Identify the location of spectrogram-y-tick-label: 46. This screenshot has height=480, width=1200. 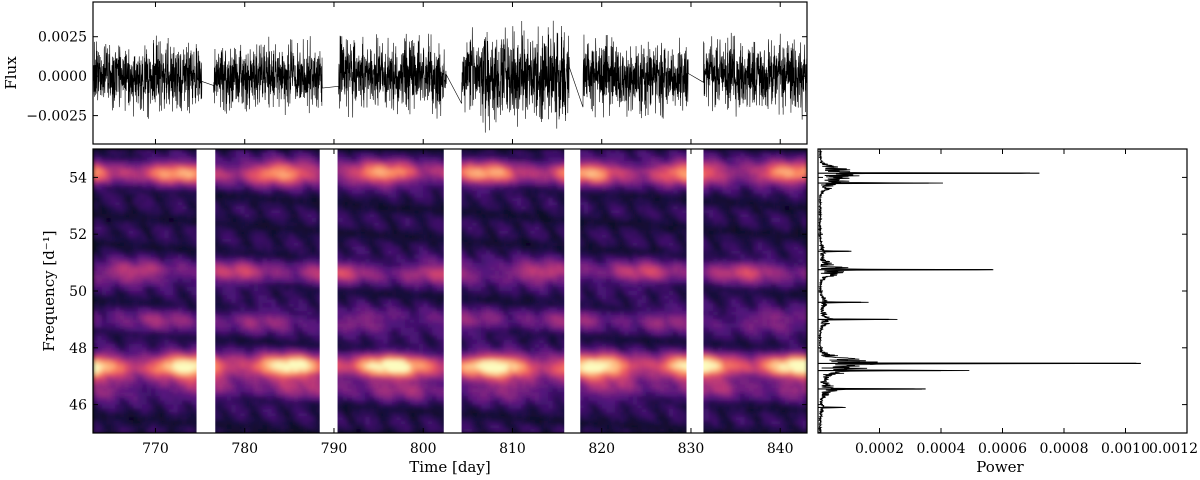
(78, 406).